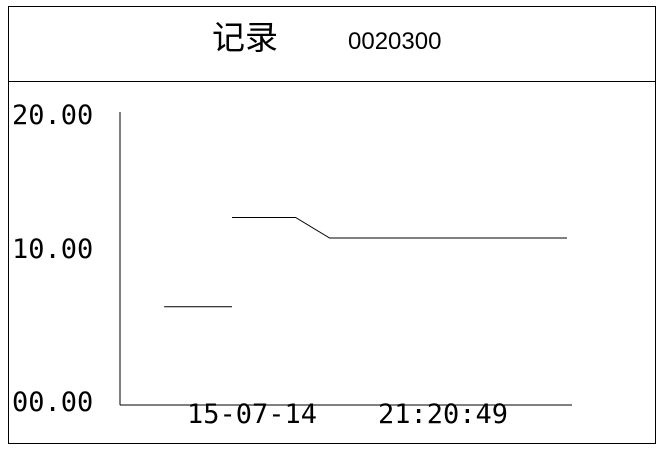 The image size is (658, 451). Describe the element at coordinates (53, 115) in the screenshot. I see `y-tick-label-max: 20.00` at that location.